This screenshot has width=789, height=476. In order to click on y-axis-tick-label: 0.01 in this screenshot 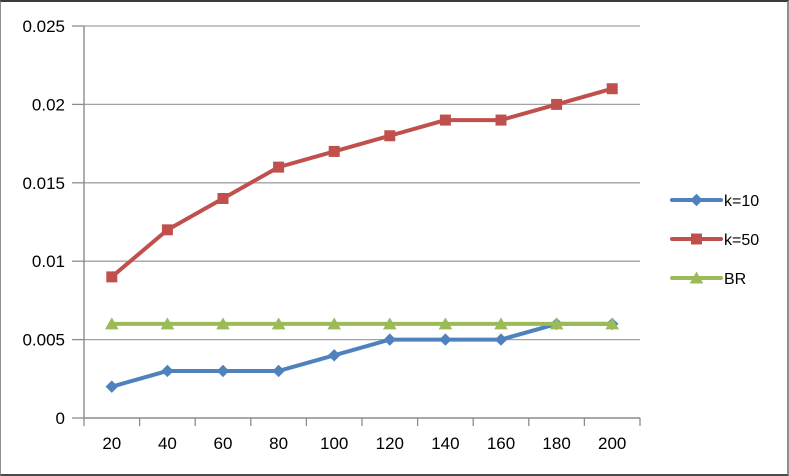, I will do `click(48, 261)`.